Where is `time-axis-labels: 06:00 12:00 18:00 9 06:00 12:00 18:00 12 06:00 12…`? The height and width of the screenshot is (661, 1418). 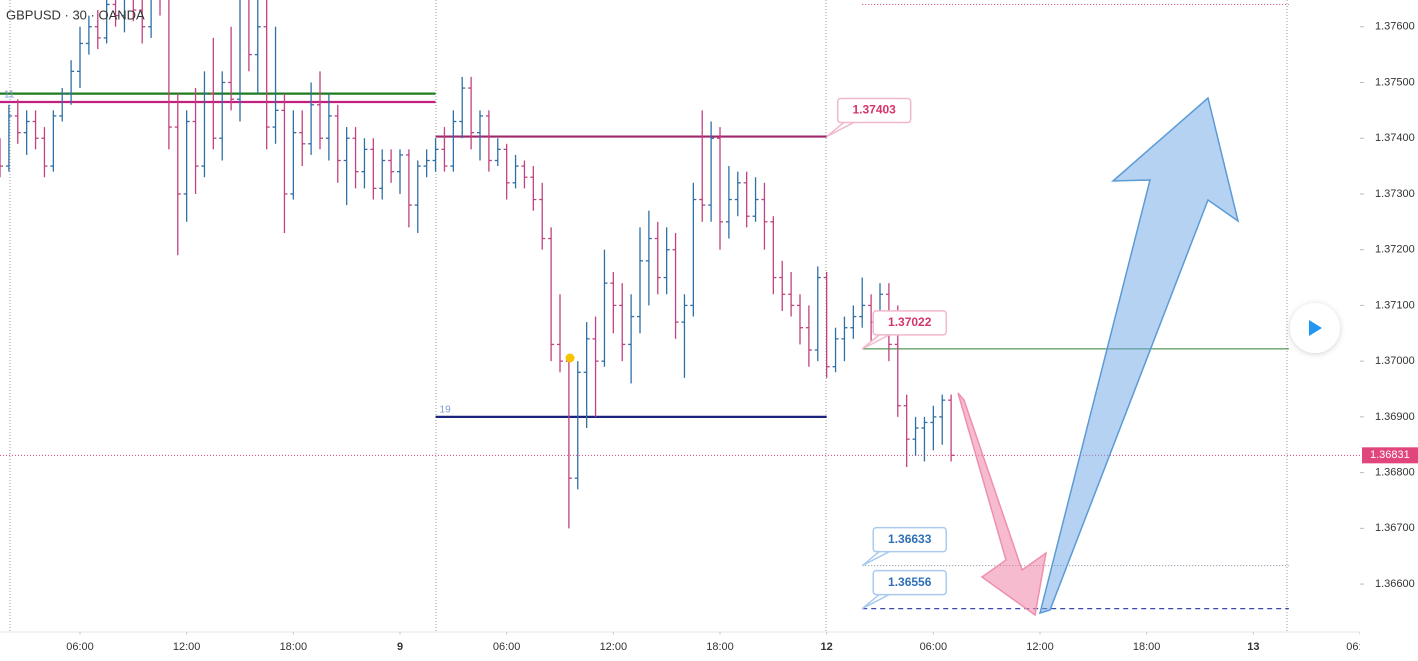 time-axis-labels: 06:00 12:00 18:00 9 06:00 12:00 18:00 12 06:00 12… is located at coordinates (720, 642).